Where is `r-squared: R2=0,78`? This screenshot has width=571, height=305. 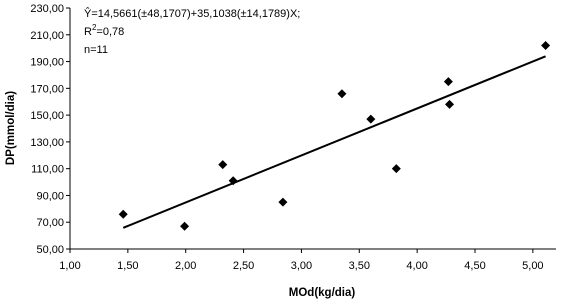
r-squared: R2=0,78 is located at coordinates (104, 30).